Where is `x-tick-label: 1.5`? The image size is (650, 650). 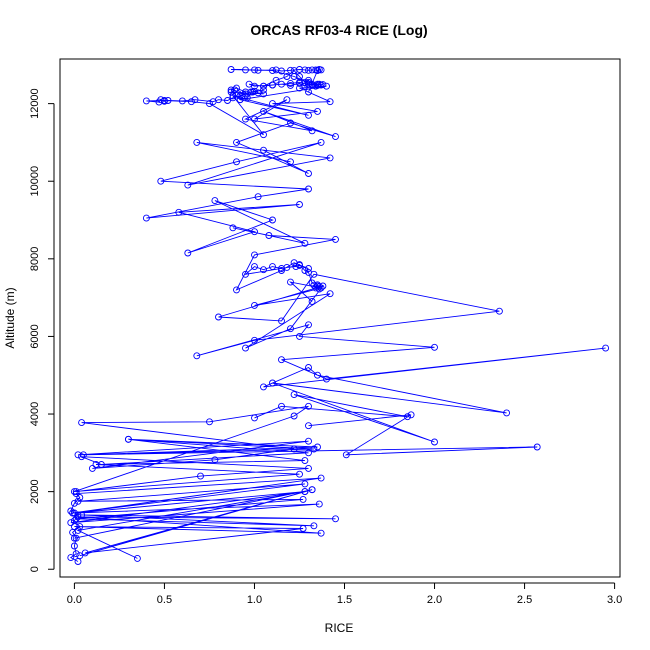
x-tick-label: 1.5 is located at coordinates (344, 600).